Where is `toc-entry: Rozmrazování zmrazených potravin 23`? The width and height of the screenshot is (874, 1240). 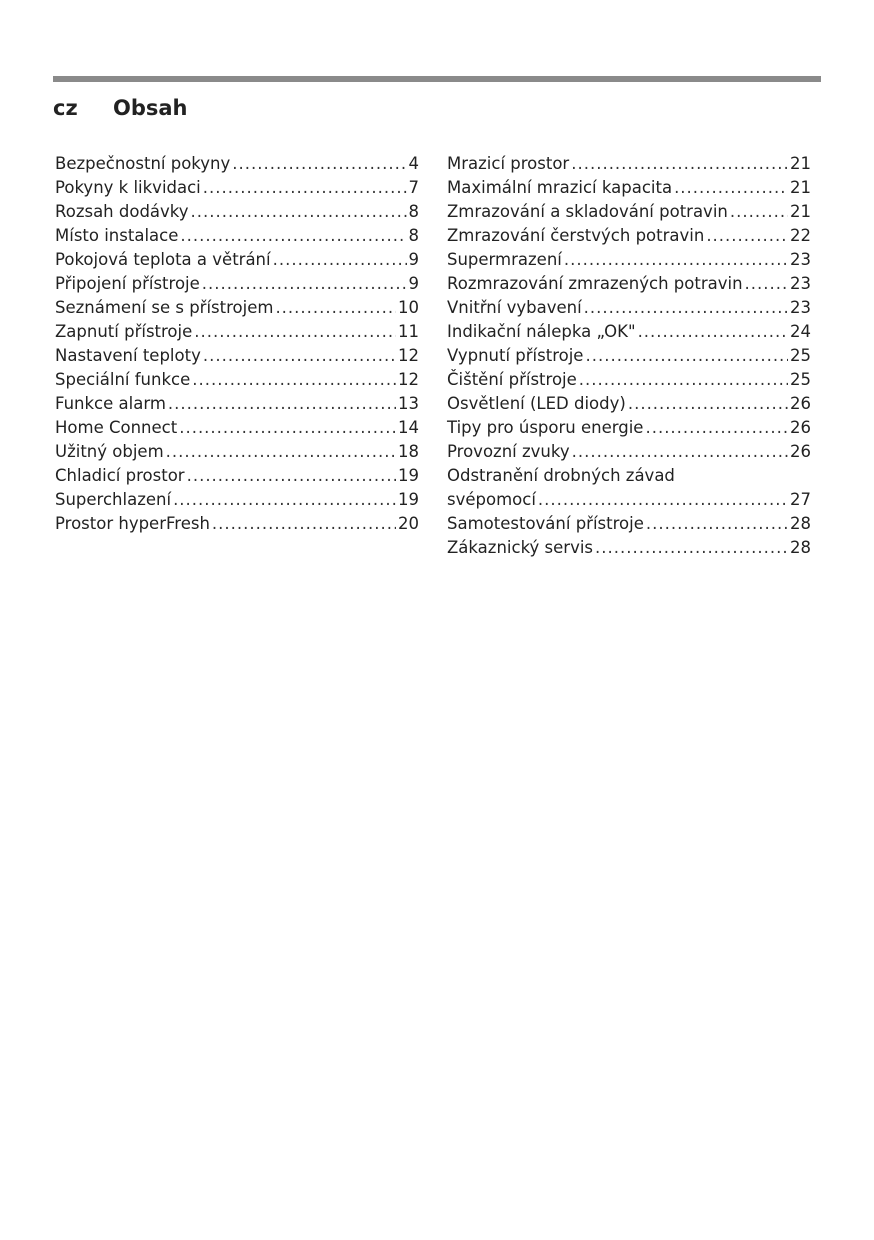
toc-entry: Rozmrazování zmrazených potravin 23 is located at coordinates (629, 284).